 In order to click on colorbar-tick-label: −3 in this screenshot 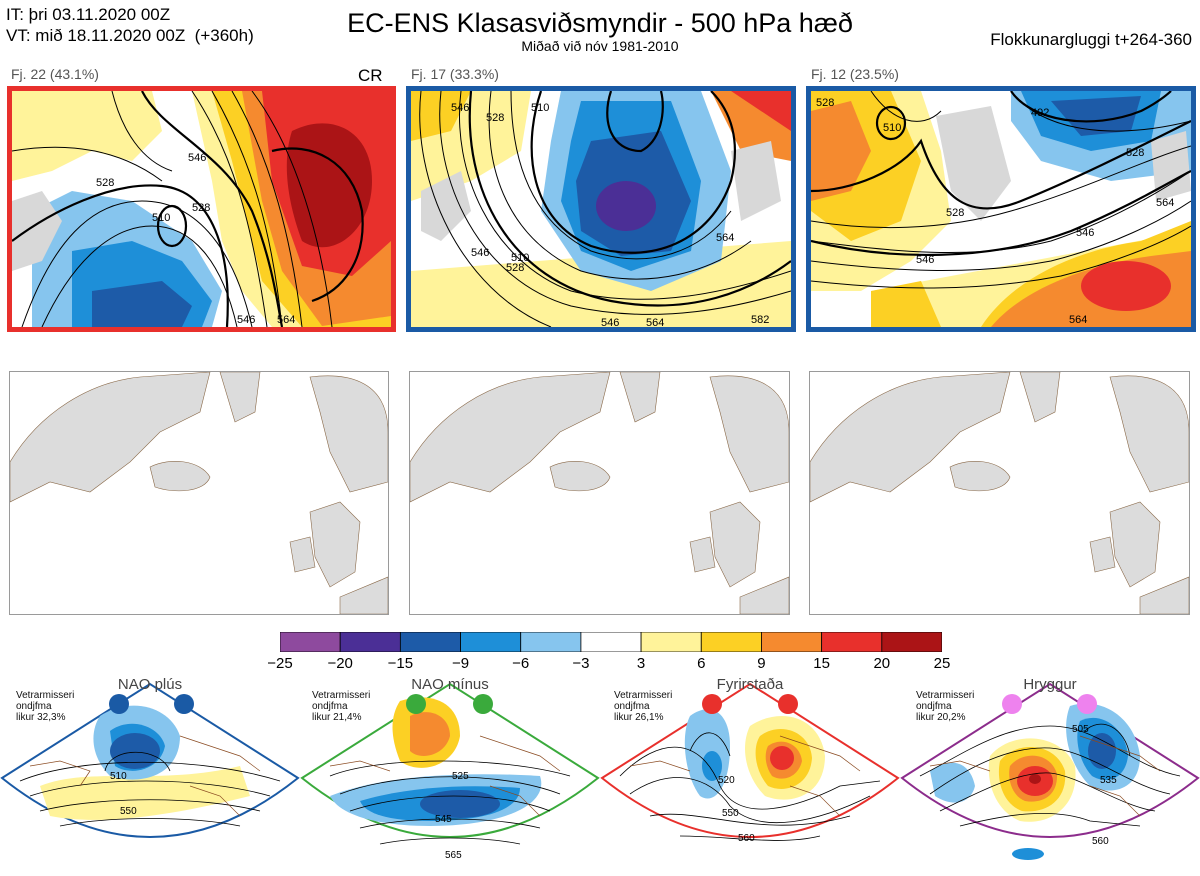, I will do `click(581, 663)`.